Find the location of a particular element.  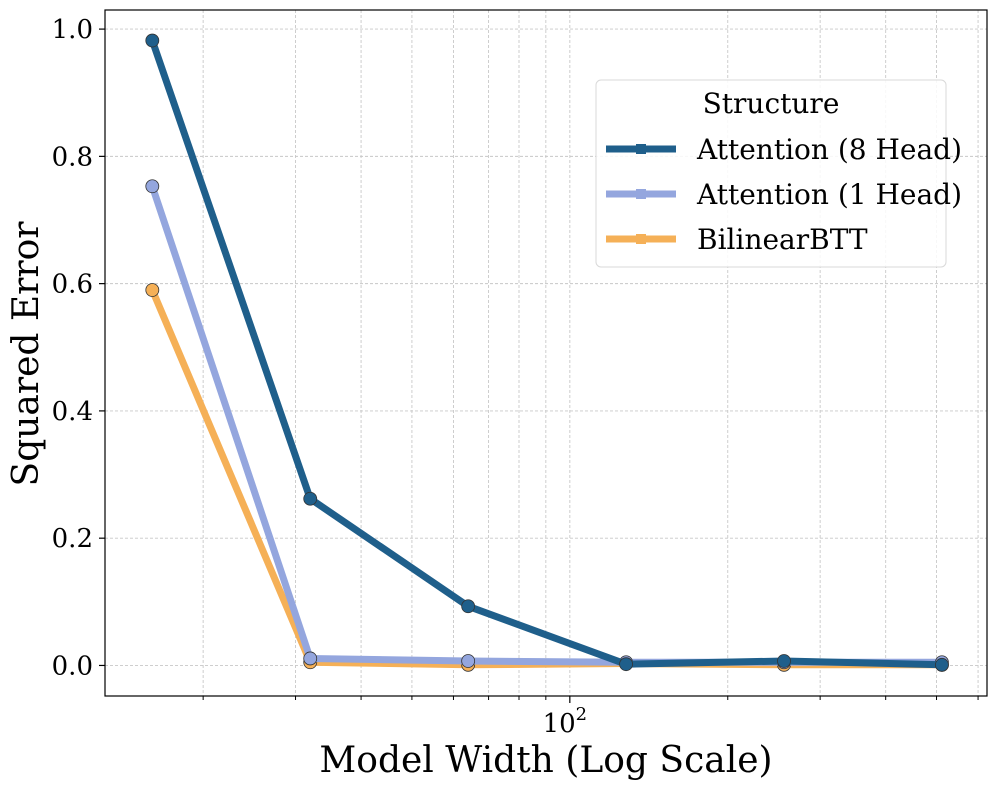

legend-label: Attention (1 Head) is located at coordinates (829, 194).